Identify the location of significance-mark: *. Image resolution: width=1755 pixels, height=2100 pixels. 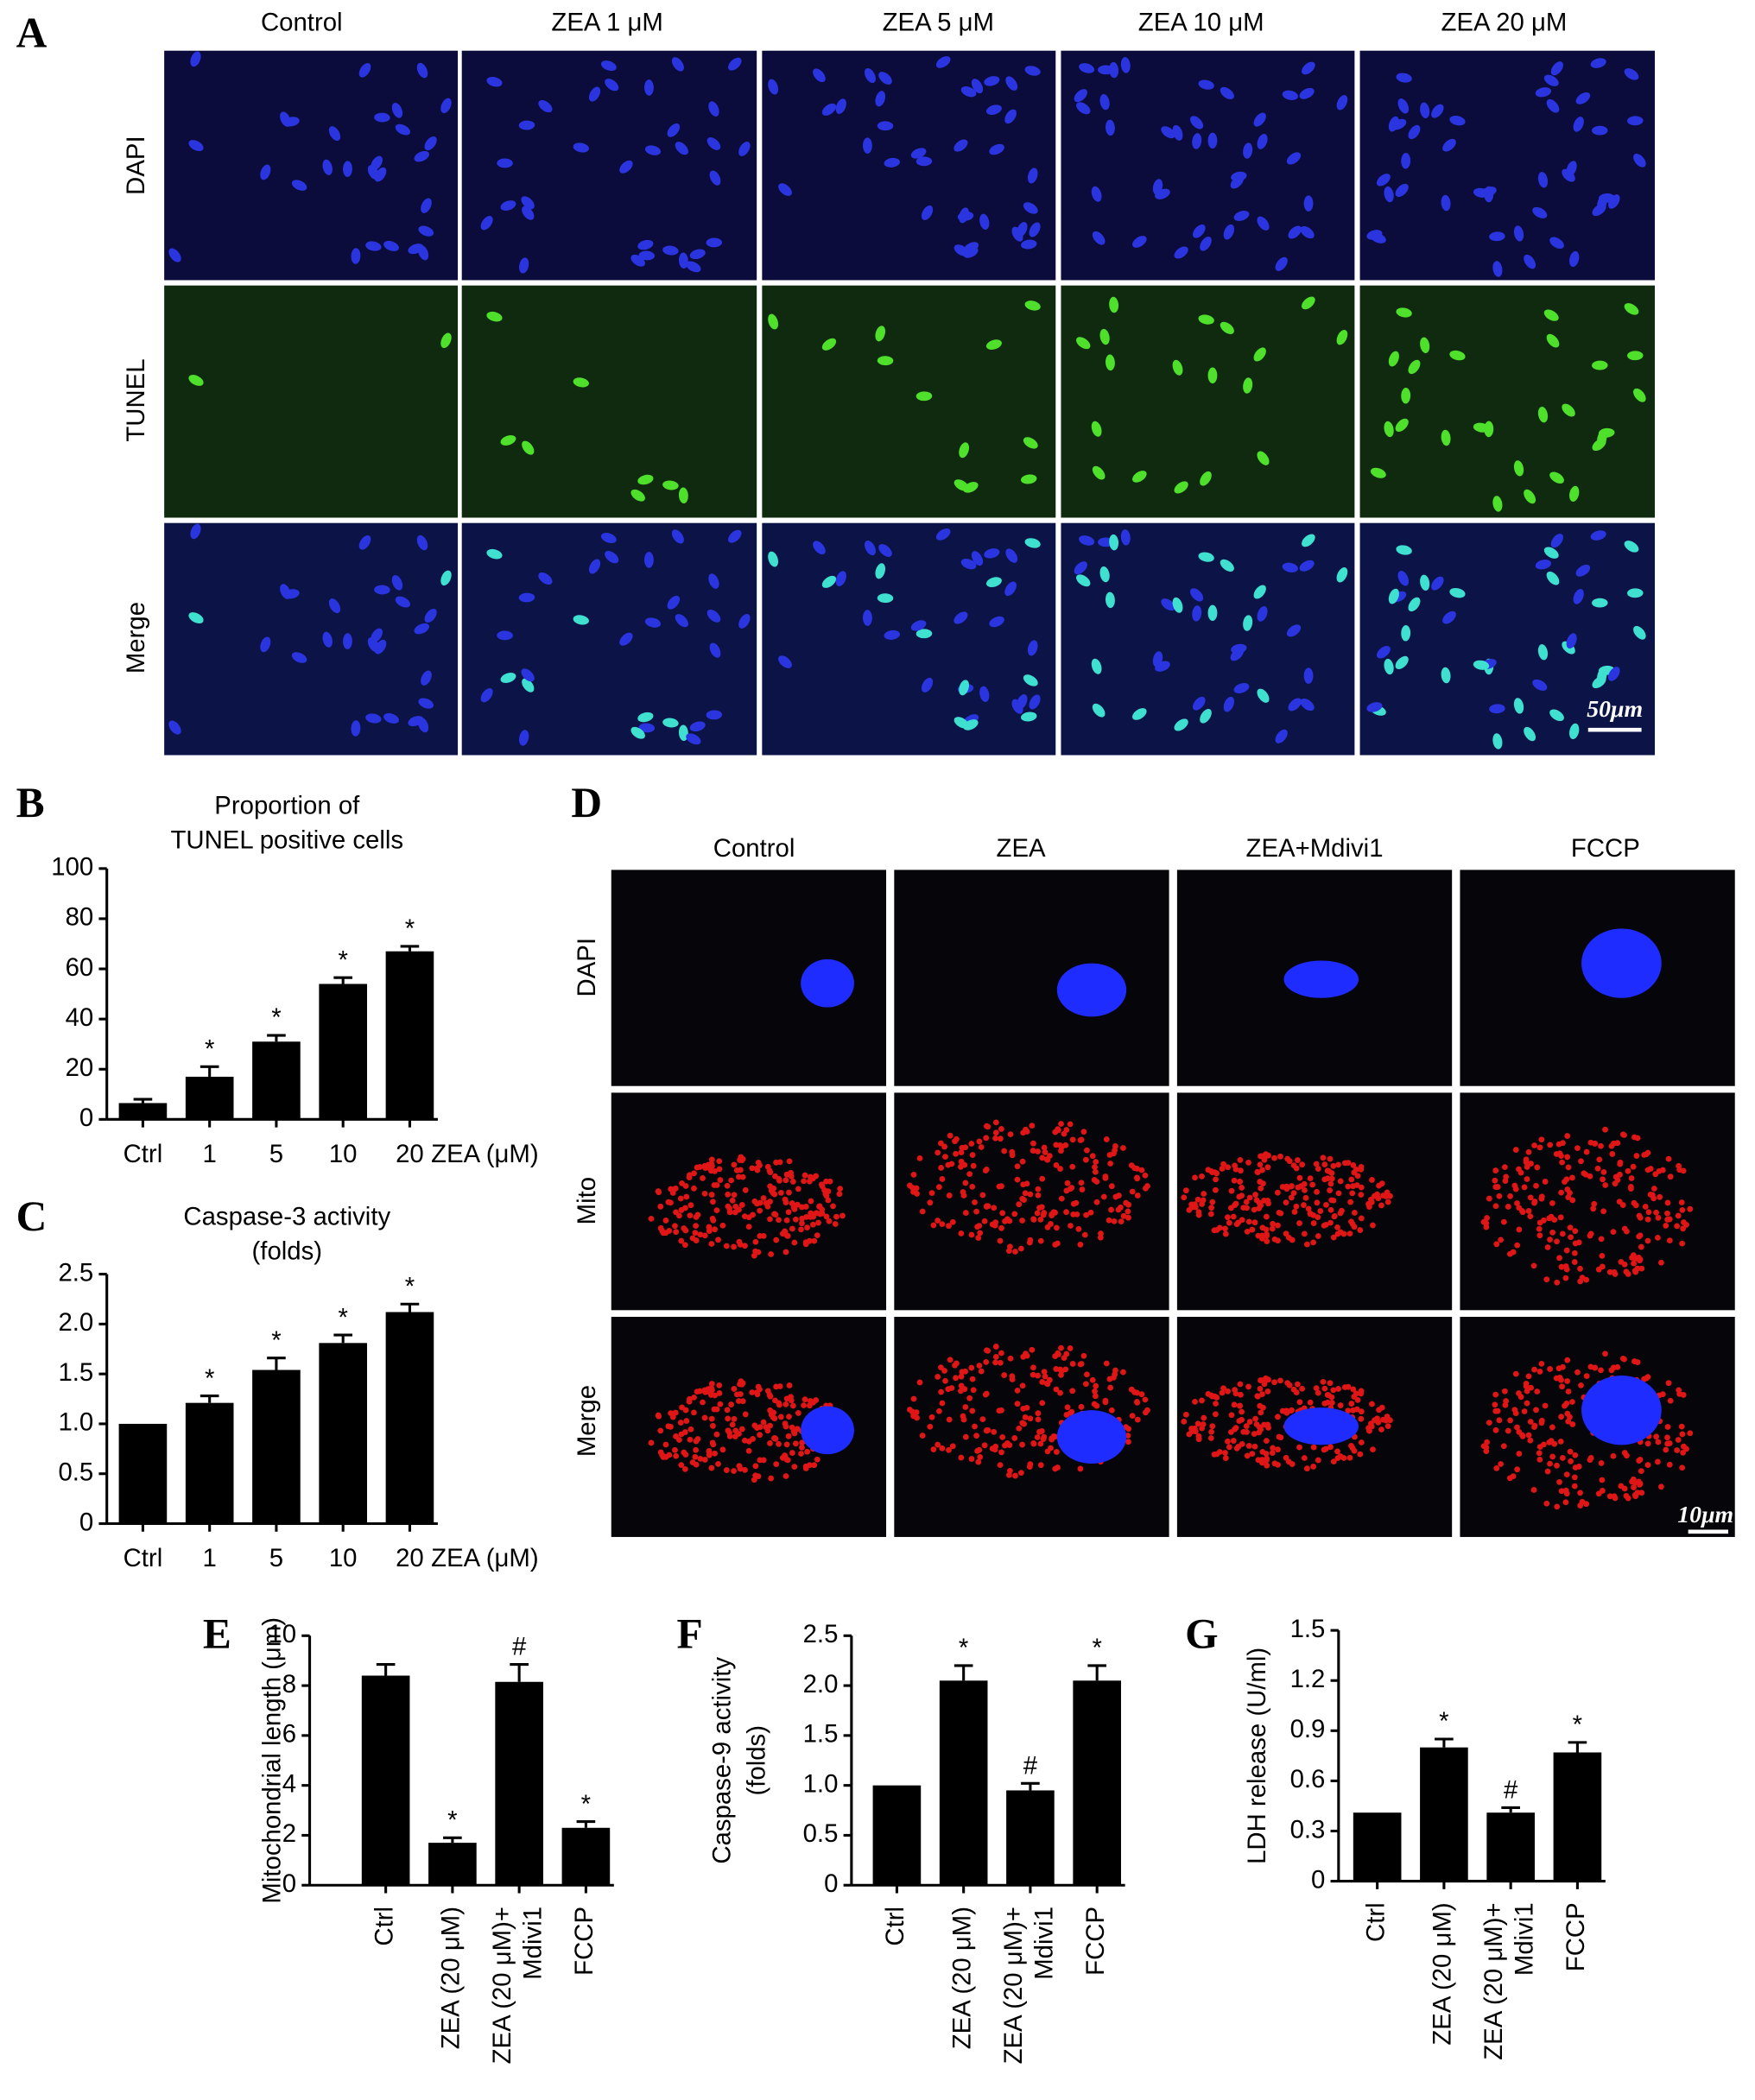
(410, 928).